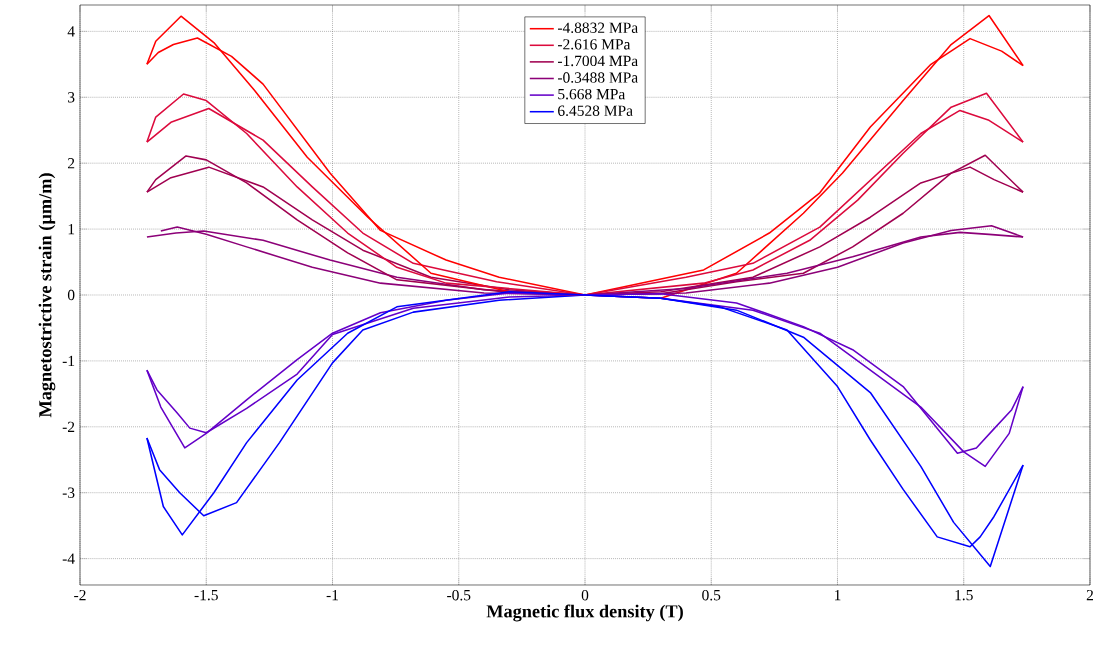 This screenshot has width=1100, height=647. Describe the element at coordinates (594, 44) in the screenshot. I see `legend-label: -2.616 MPa` at that location.